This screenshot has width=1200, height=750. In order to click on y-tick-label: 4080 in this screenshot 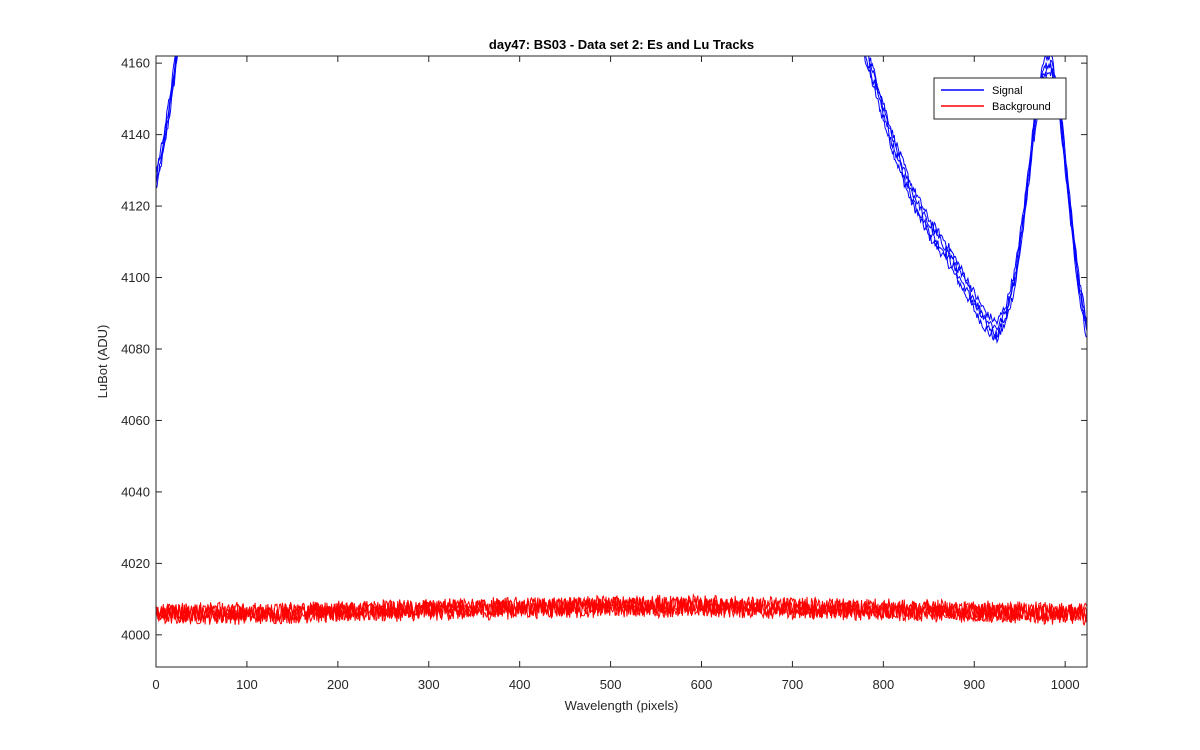, I will do `click(135, 348)`.